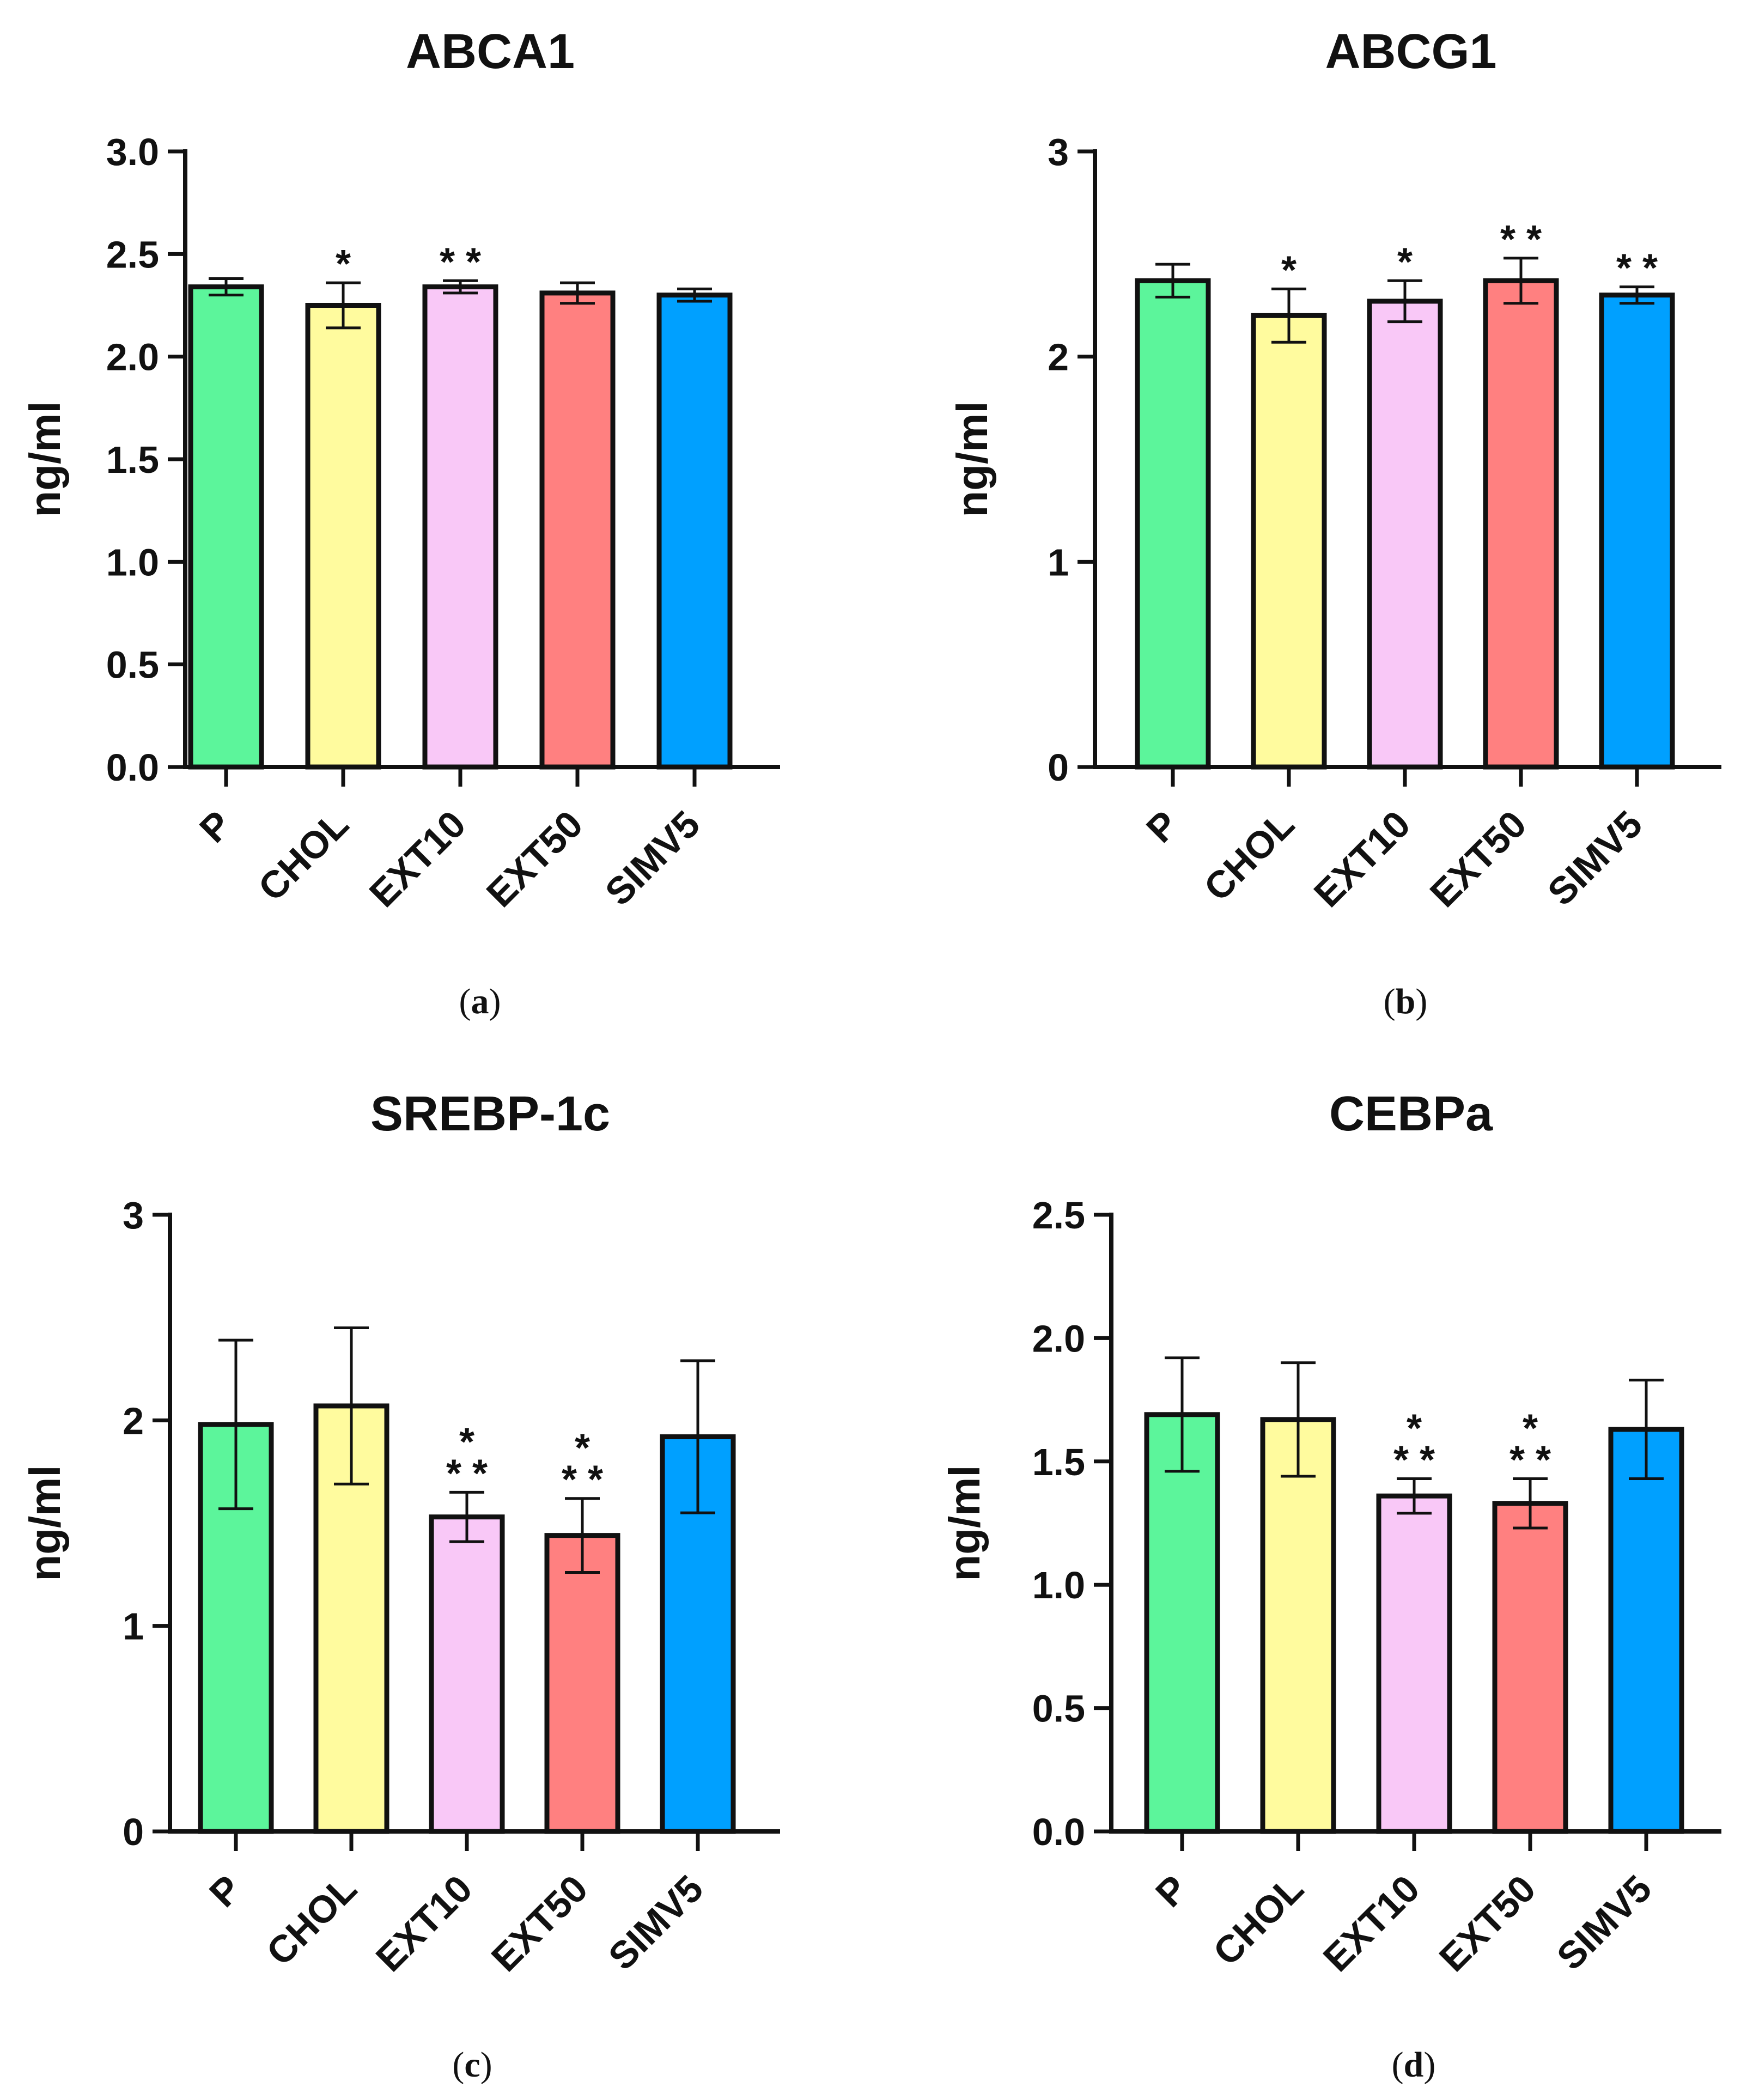  What do you see at coordinates (1406, 1001) in the screenshot?
I see `panel-label: (b)` at bounding box center [1406, 1001].